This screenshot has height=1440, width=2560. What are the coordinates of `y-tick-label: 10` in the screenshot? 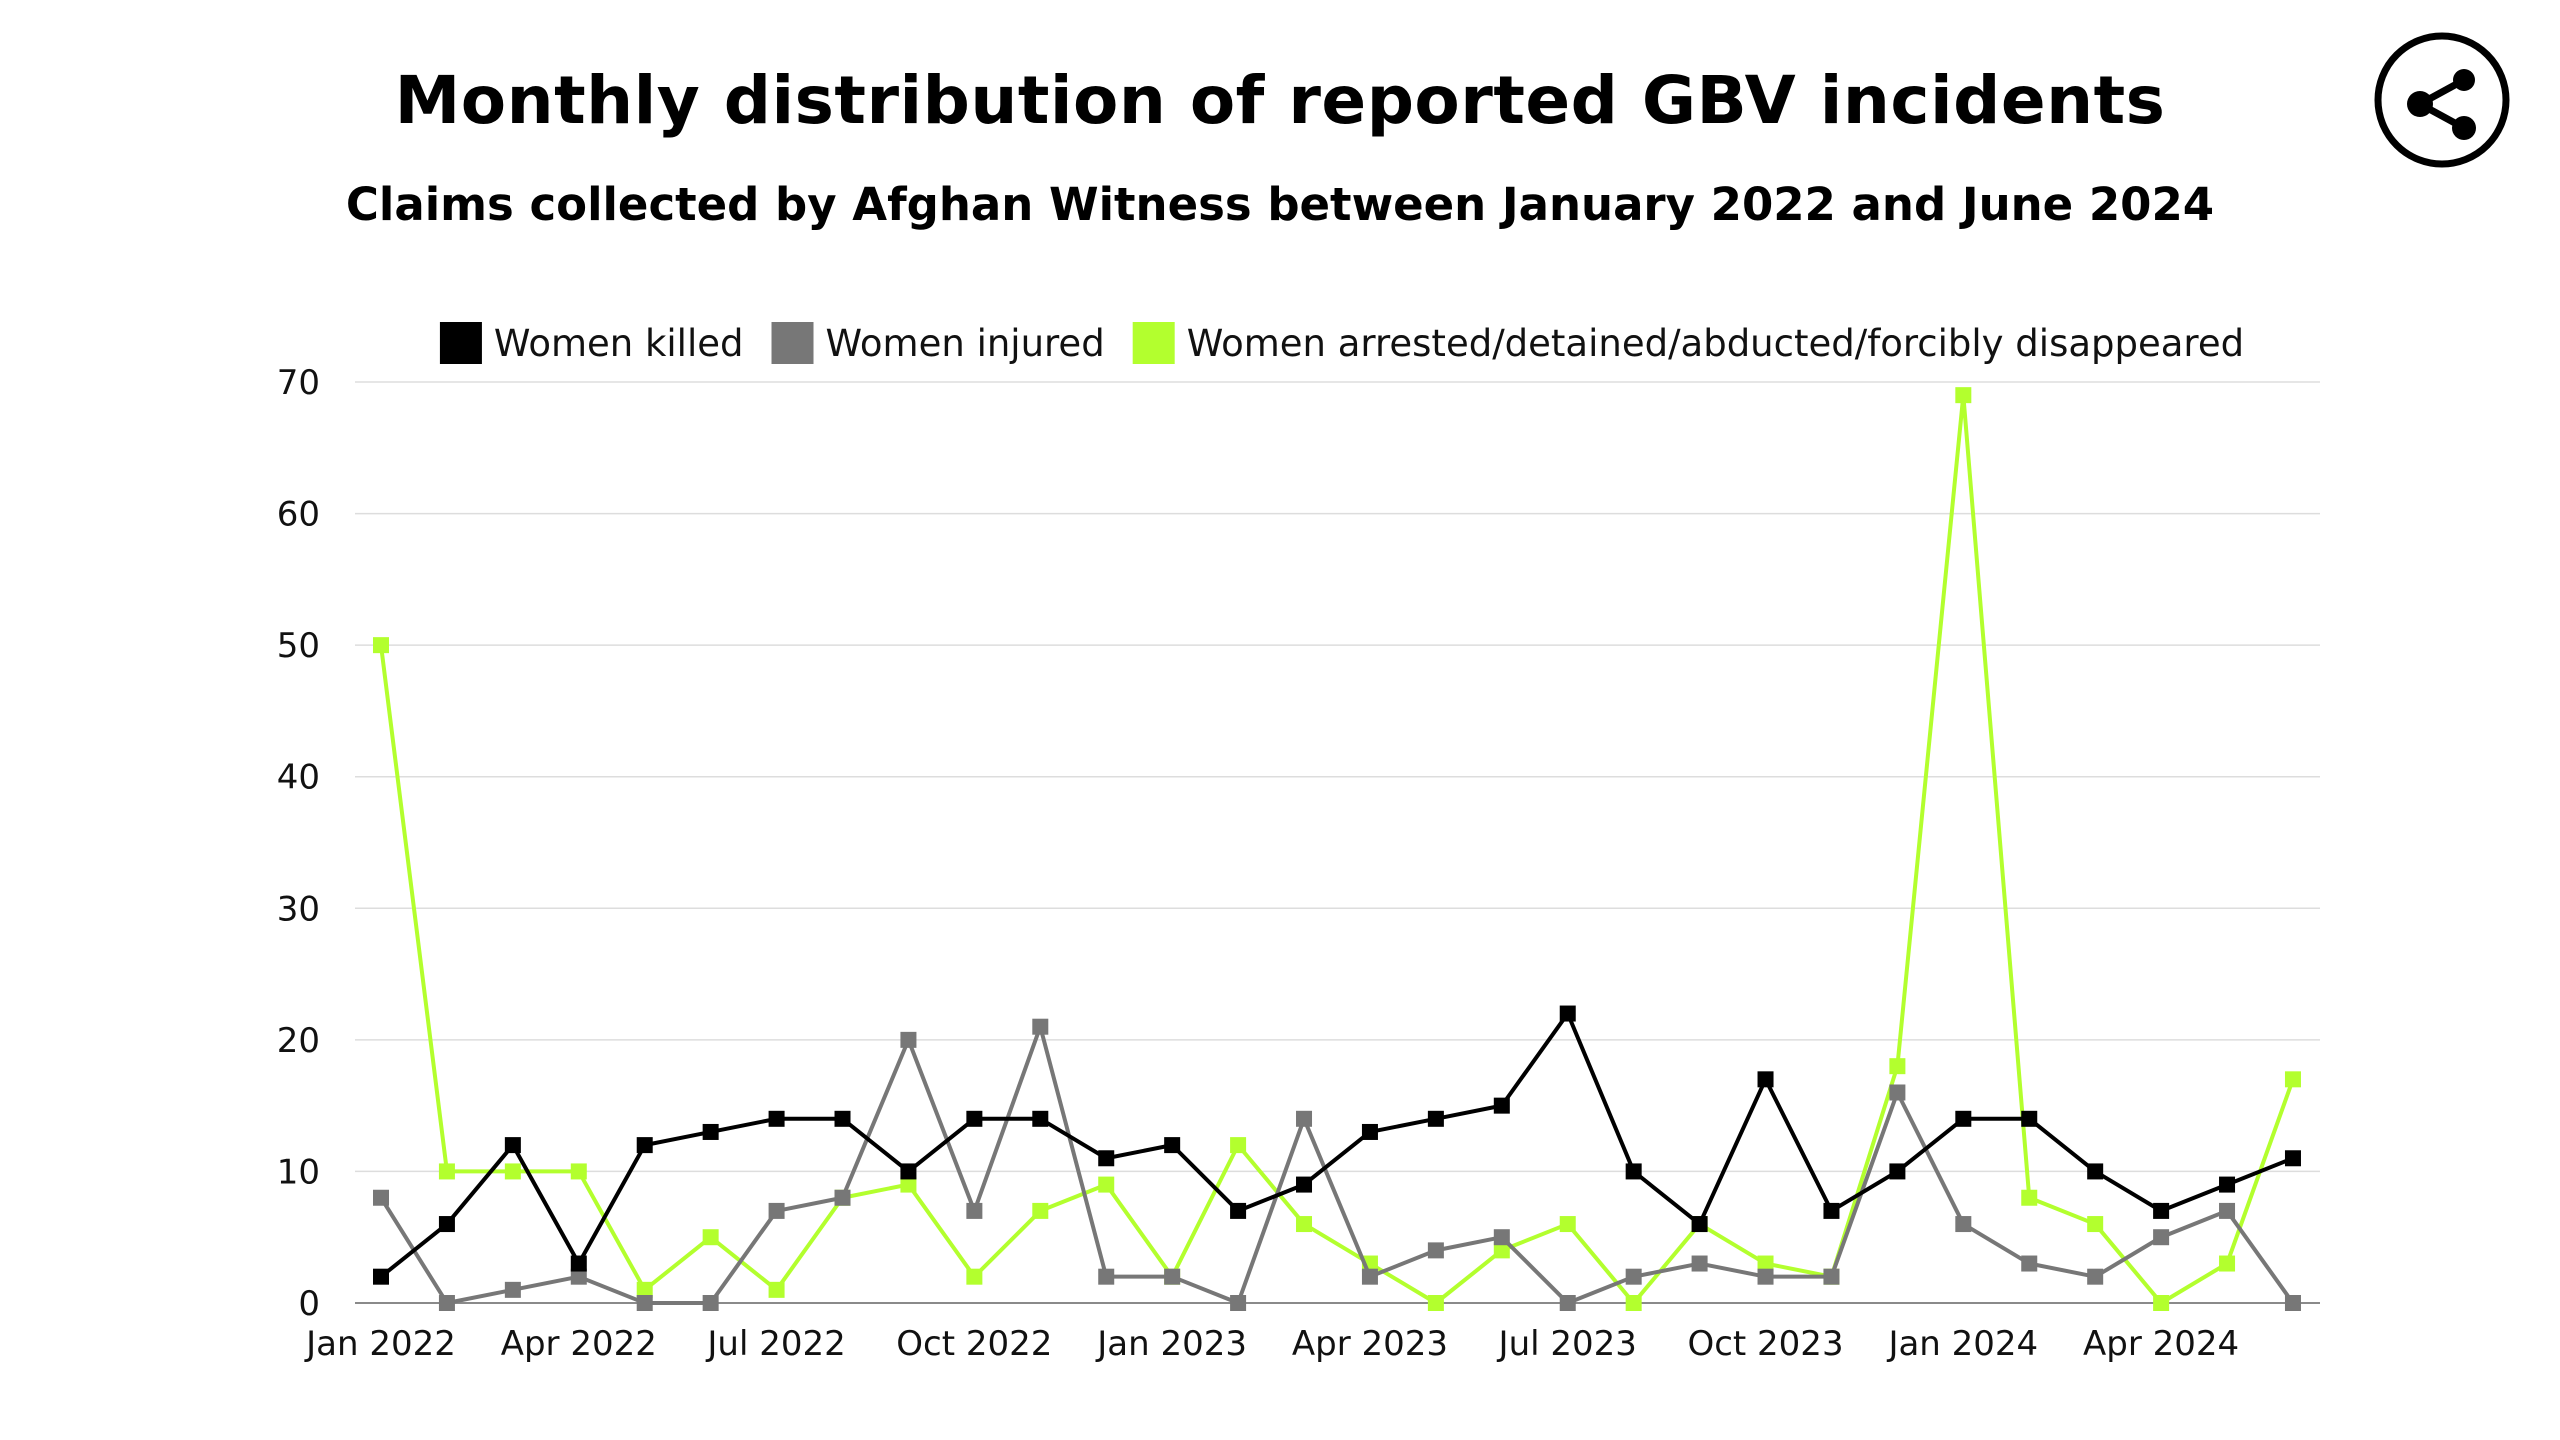 It's located at (298, 1172).